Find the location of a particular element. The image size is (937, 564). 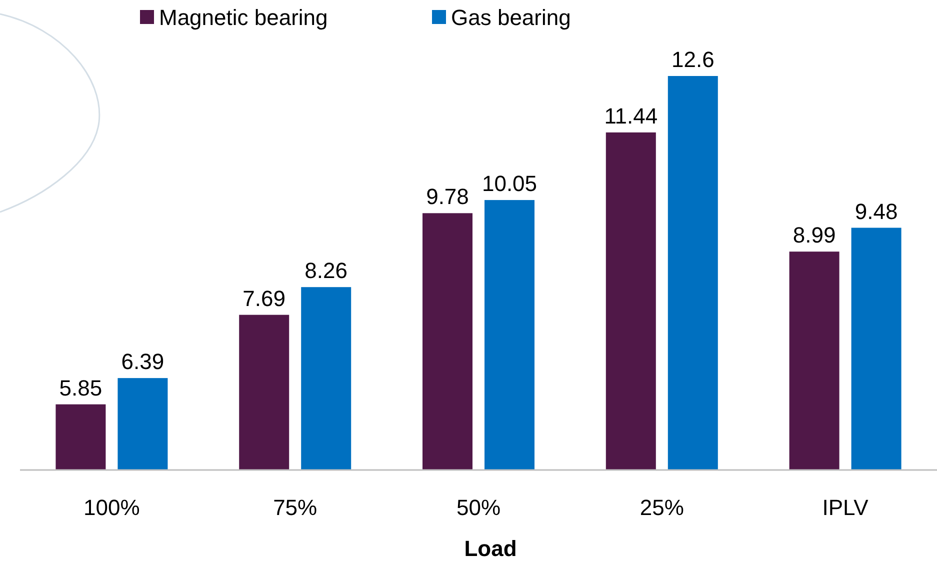

data-label: 9.78 is located at coordinates (447, 197).